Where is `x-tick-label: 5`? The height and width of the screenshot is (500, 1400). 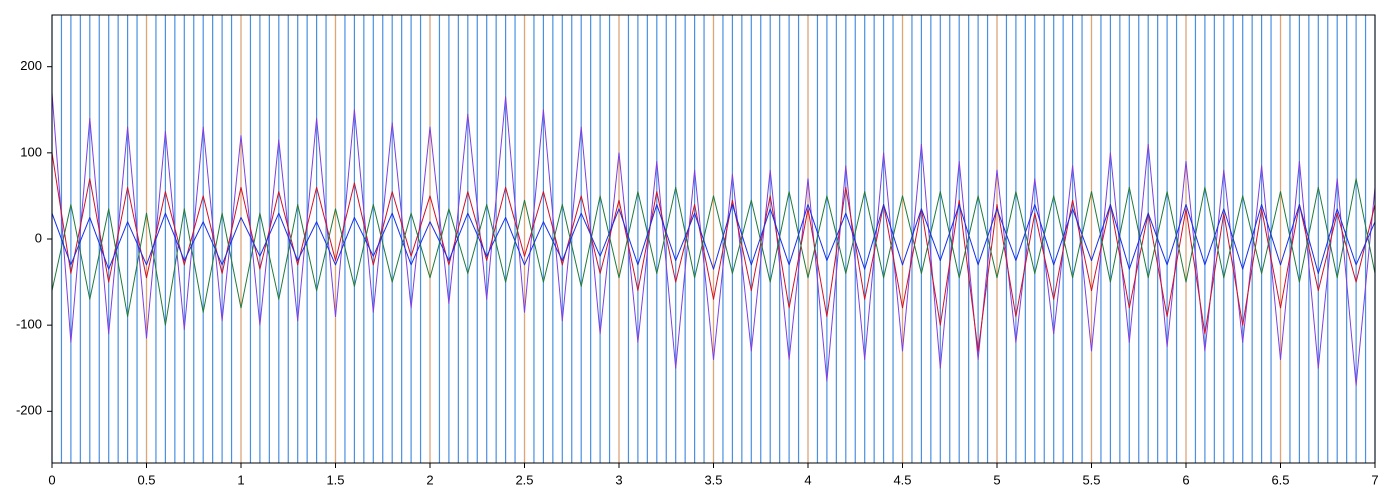
x-tick-label: 5 is located at coordinates (996, 479).